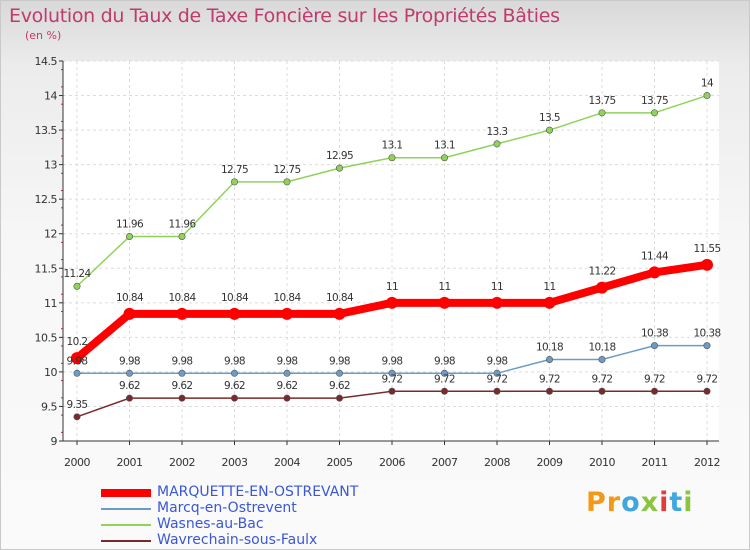 Image resolution: width=750 pixels, height=550 pixels. I want to click on y-tick-label: 13.5, so click(46, 130).